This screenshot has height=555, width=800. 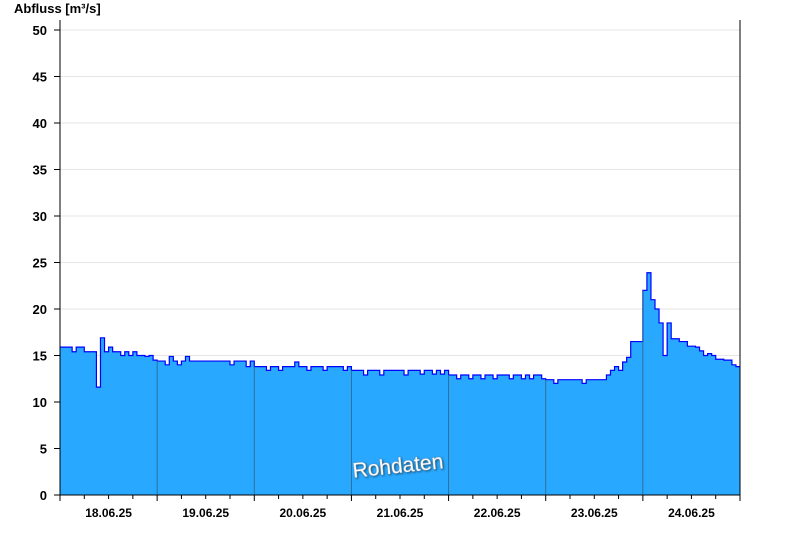 What do you see at coordinates (40, 77) in the screenshot?
I see `y-tick-label: 45` at bounding box center [40, 77].